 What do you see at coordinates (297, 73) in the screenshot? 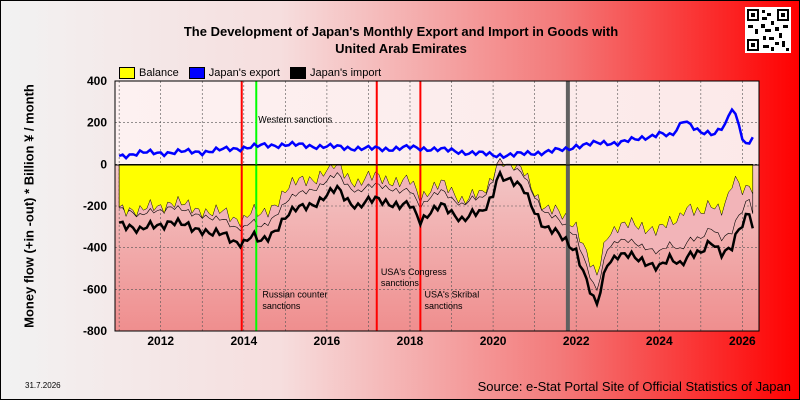
I see `legend-swatch-import` at bounding box center [297, 73].